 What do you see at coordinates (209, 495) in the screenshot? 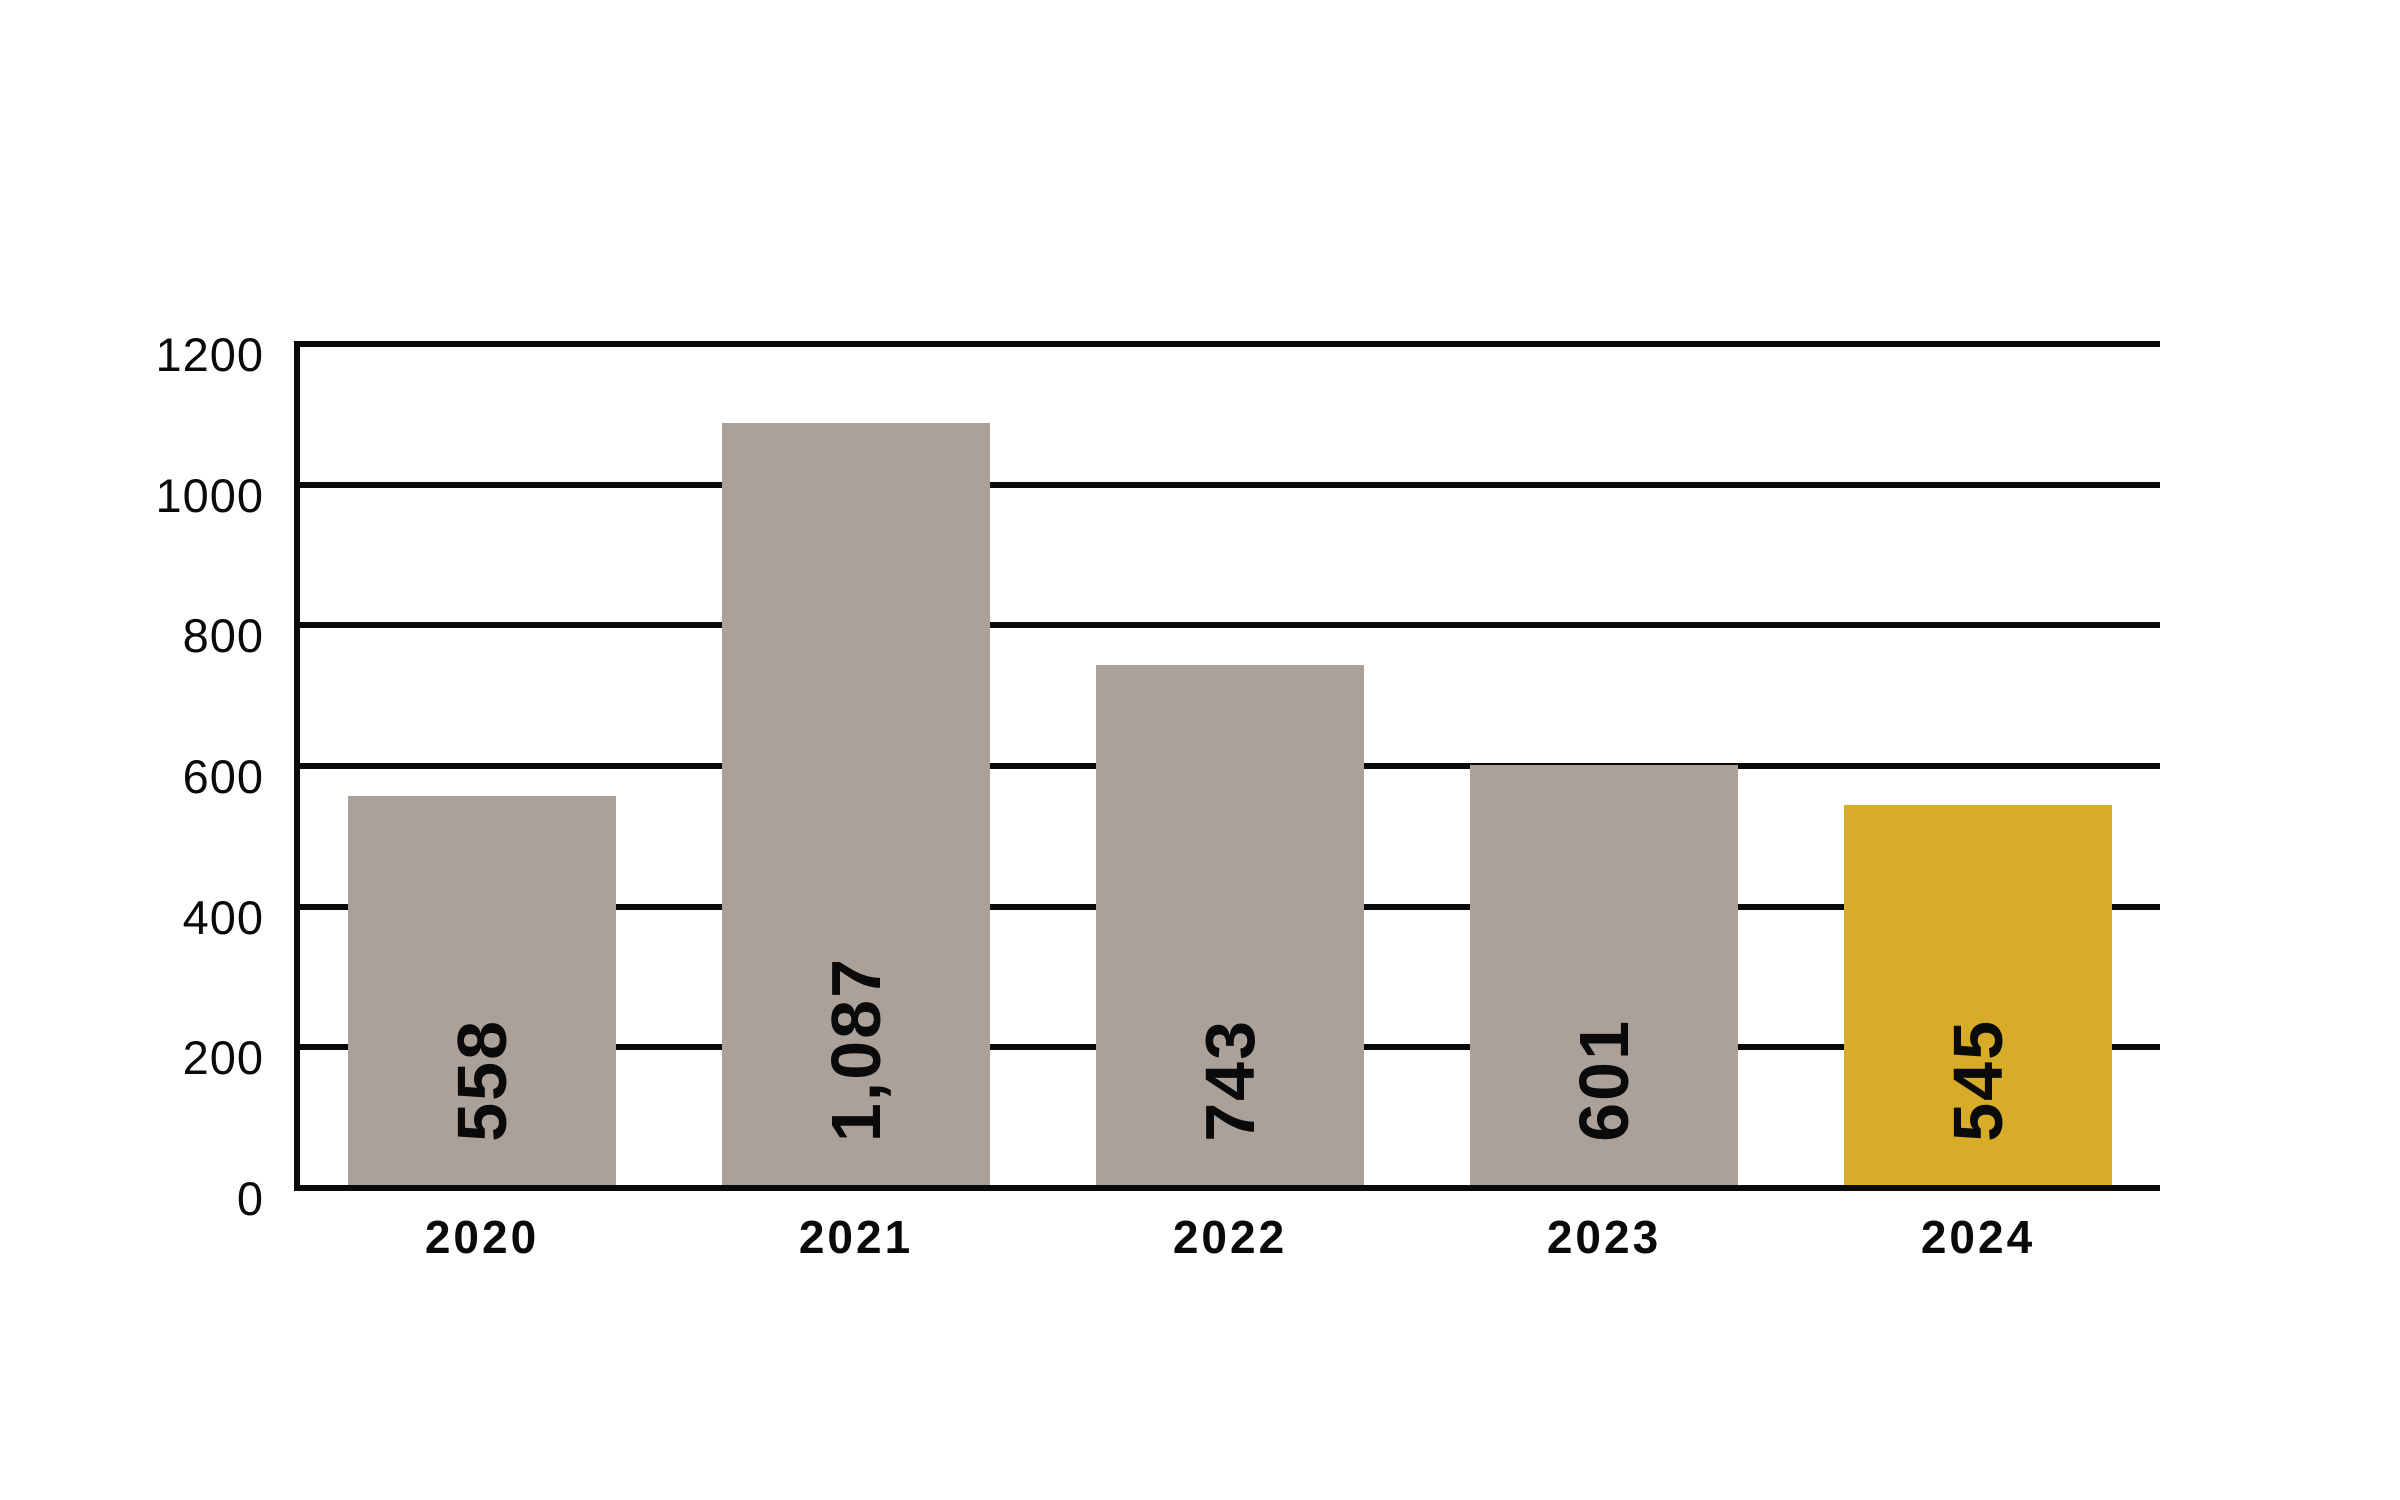
I see `y-tick-label: 1000` at bounding box center [209, 495].